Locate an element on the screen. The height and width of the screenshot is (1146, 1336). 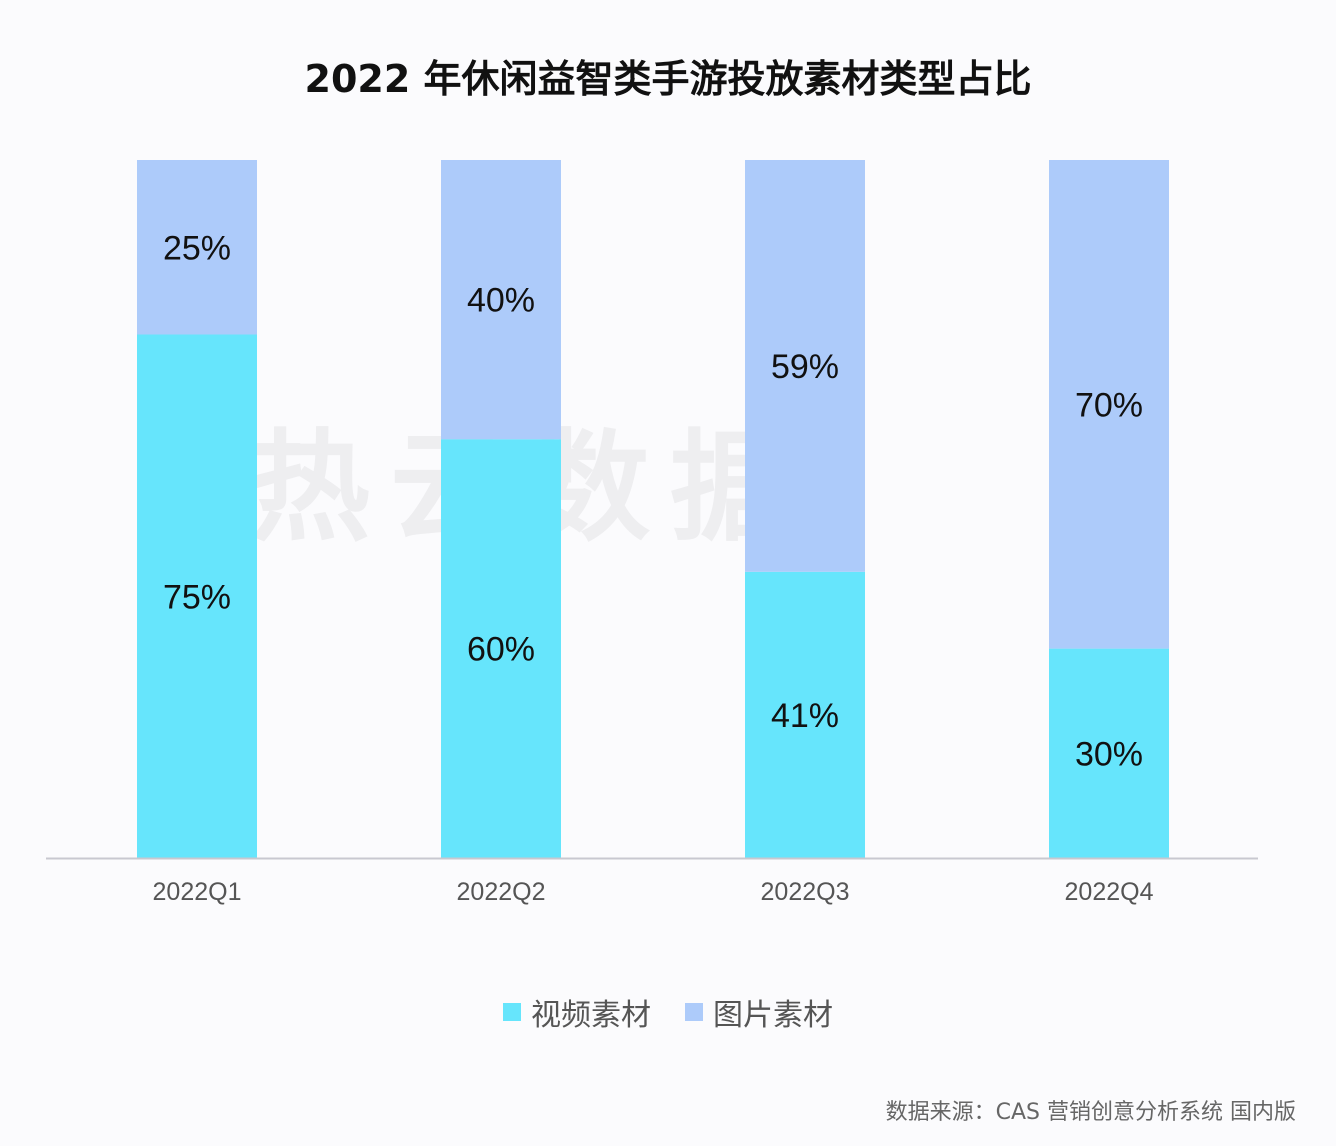
x-tick-label: 2022Q2 is located at coordinates (501, 892).